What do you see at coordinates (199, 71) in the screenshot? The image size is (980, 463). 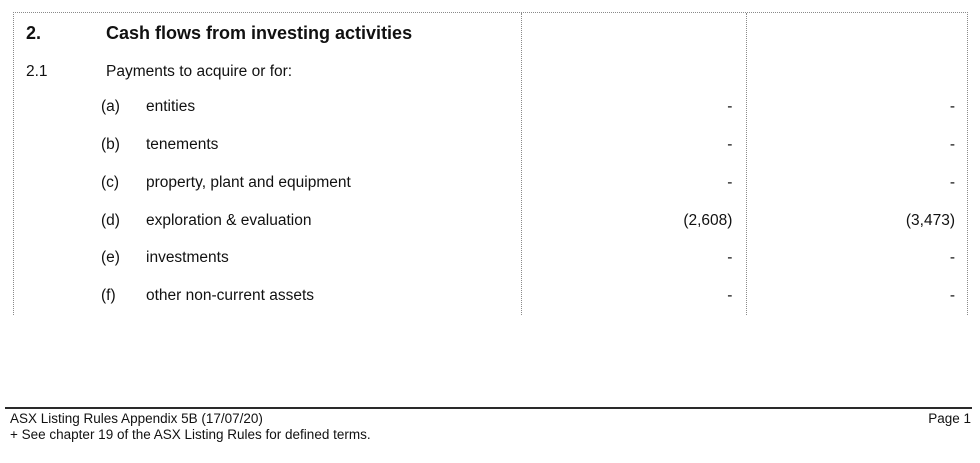 I see `subsection-label: Payments to acquire or for:` at bounding box center [199, 71].